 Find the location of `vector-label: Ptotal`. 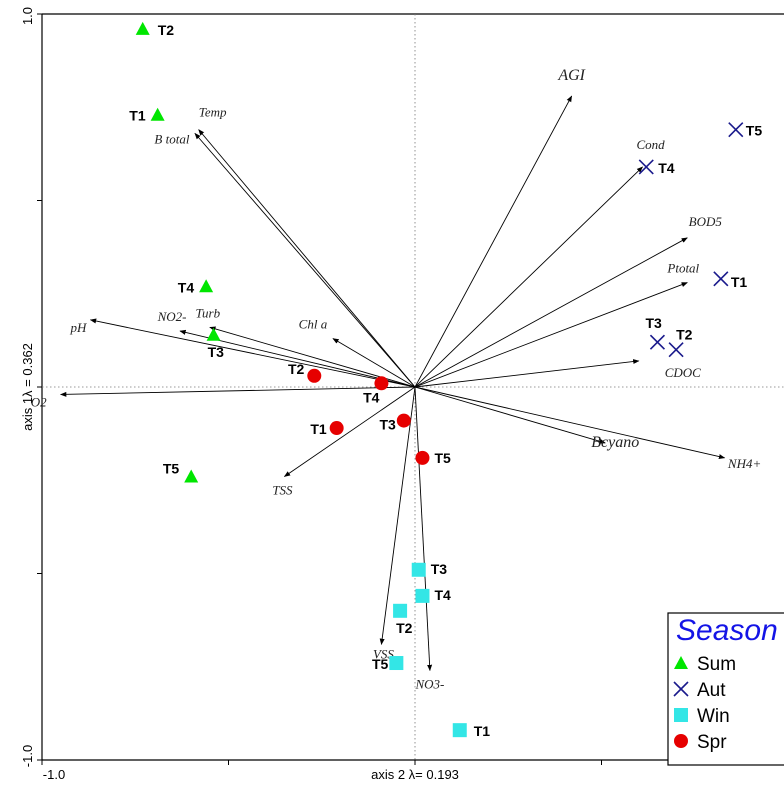

vector-label: Ptotal is located at coordinates (682, 268).